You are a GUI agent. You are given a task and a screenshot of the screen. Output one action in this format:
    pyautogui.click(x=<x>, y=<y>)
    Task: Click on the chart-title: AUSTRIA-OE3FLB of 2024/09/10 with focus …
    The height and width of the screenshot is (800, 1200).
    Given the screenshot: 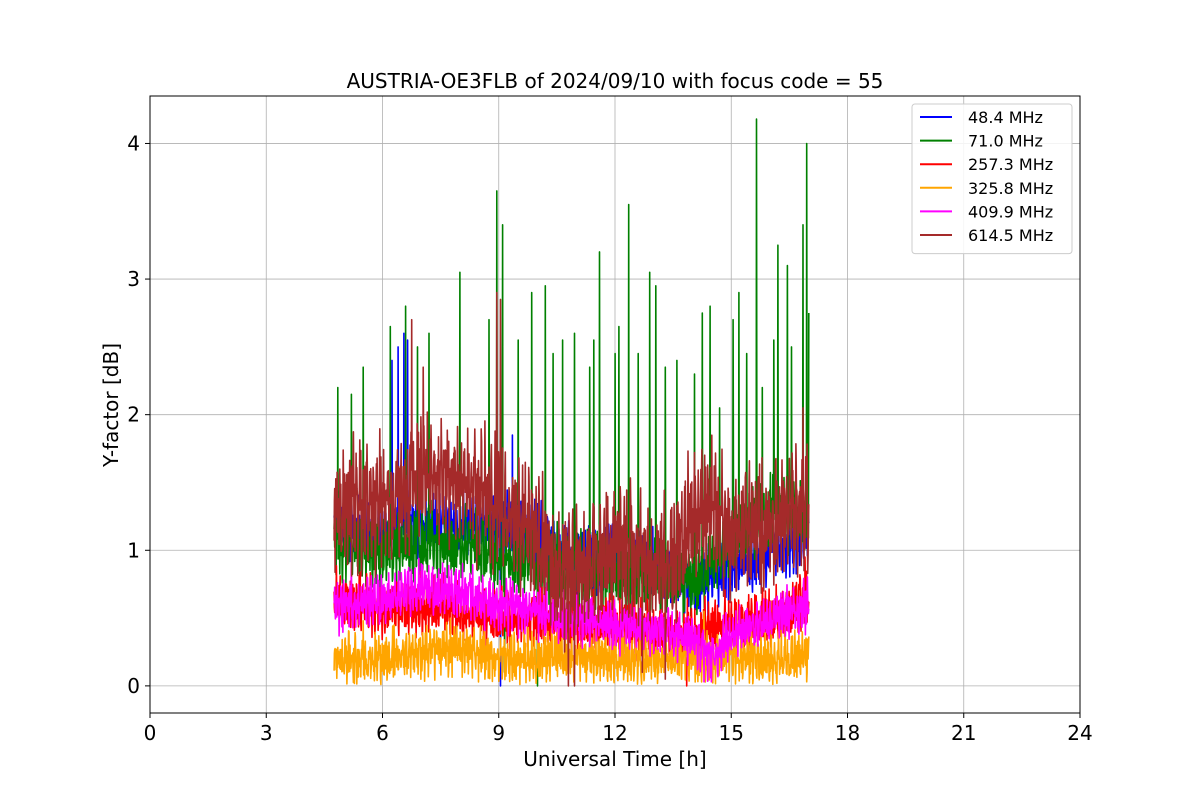 What is the action you would take?
    pyautogui.click(x=615, y=81)
    